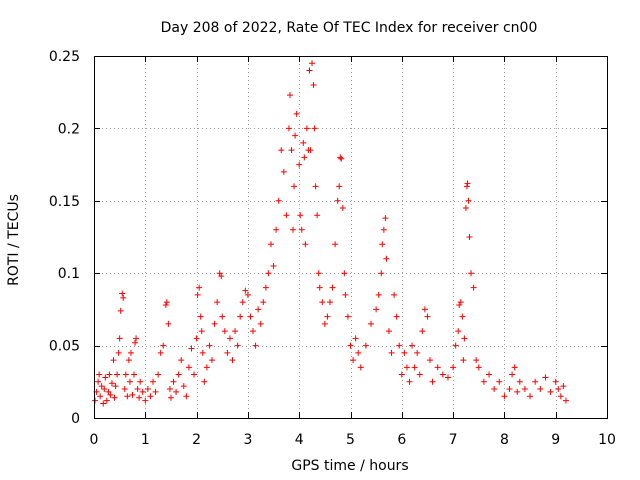  I want to click on x-tick-label: 8, so click(504, 440).